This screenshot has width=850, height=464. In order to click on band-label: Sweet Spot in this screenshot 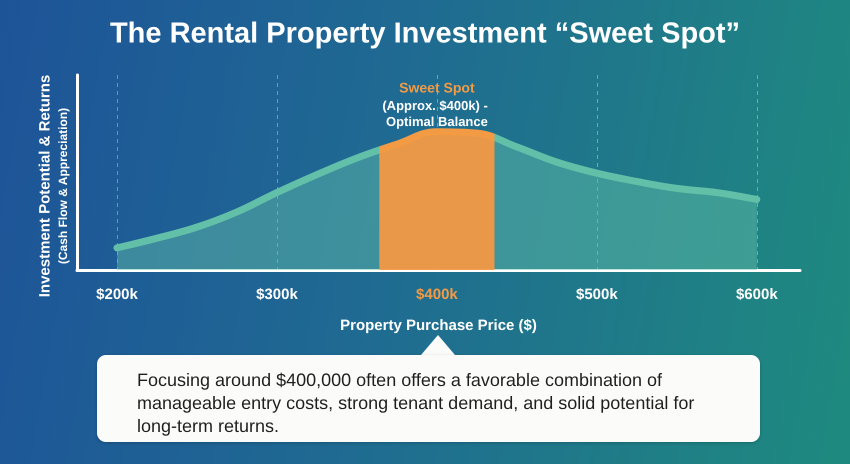, I will do `click(437, 88)`.